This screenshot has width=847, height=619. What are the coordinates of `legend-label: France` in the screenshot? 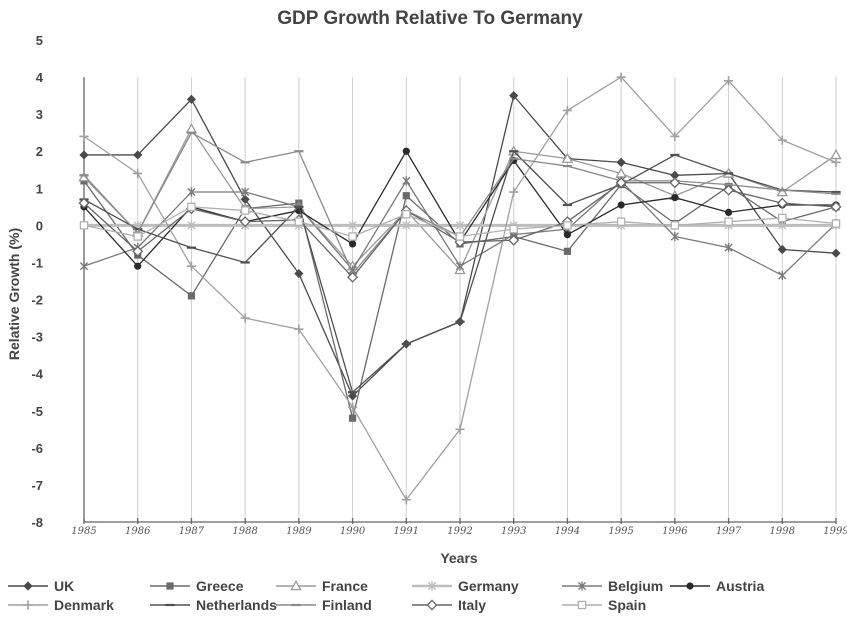 It's located at (345, 586).